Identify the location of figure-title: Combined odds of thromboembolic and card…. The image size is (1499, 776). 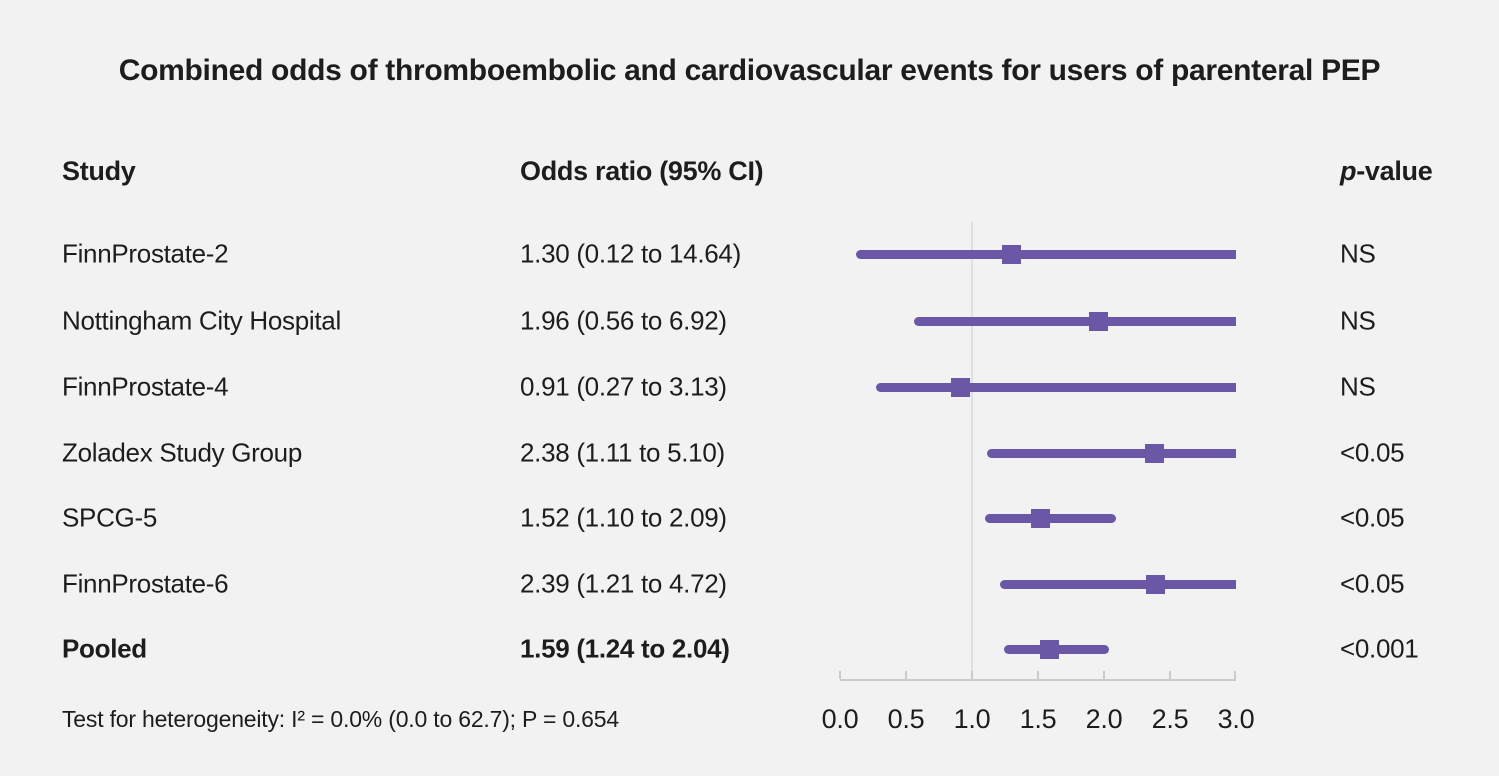
(749, 70).